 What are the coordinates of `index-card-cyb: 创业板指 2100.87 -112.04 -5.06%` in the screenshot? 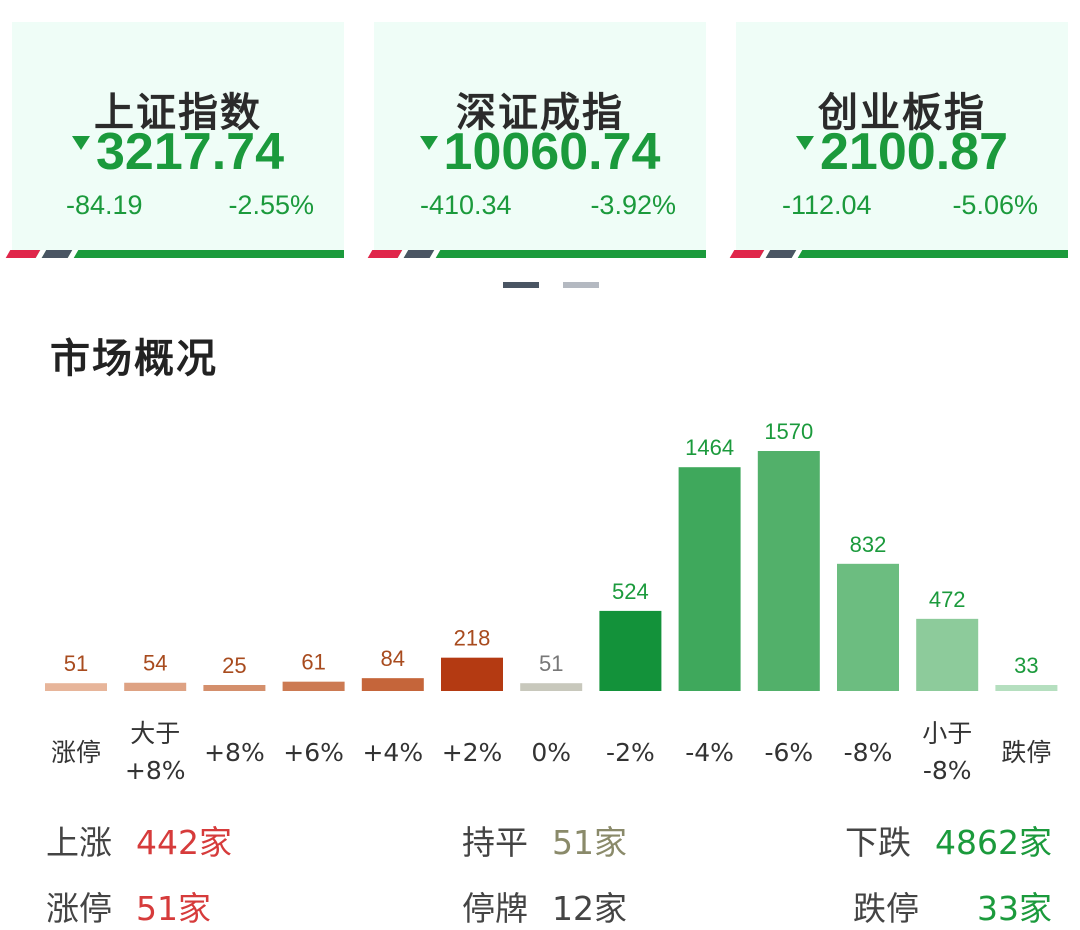 It's located at (898, 140).